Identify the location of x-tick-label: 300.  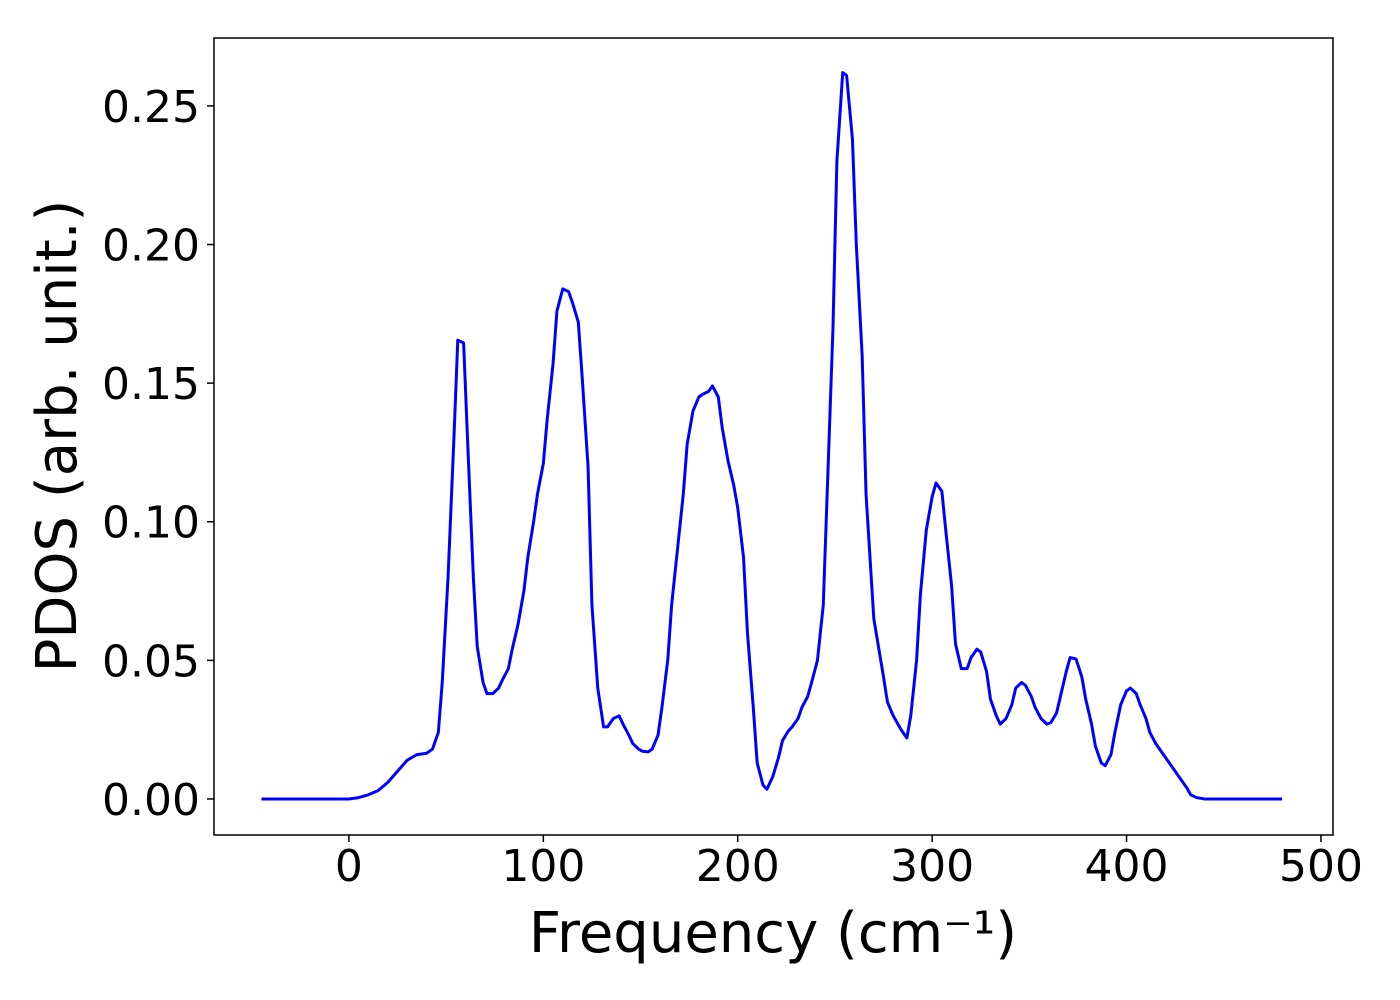
(932, 866).